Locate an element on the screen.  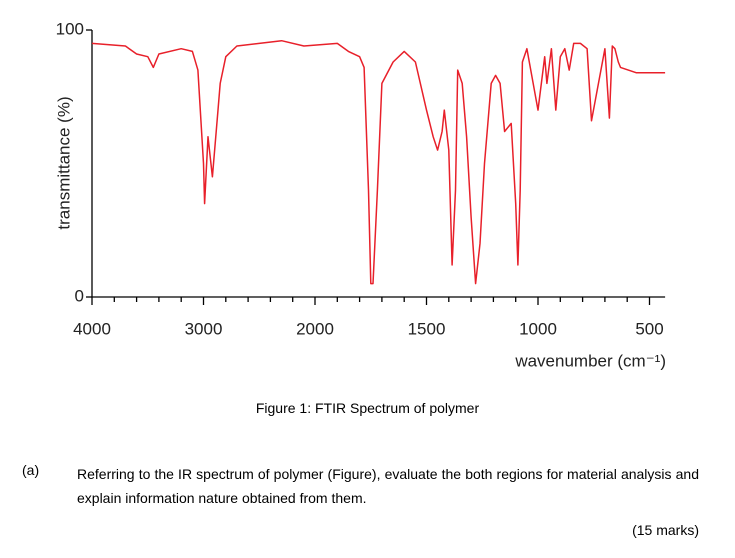
x-tick-label: 500 is located at coordinates (649, 328).